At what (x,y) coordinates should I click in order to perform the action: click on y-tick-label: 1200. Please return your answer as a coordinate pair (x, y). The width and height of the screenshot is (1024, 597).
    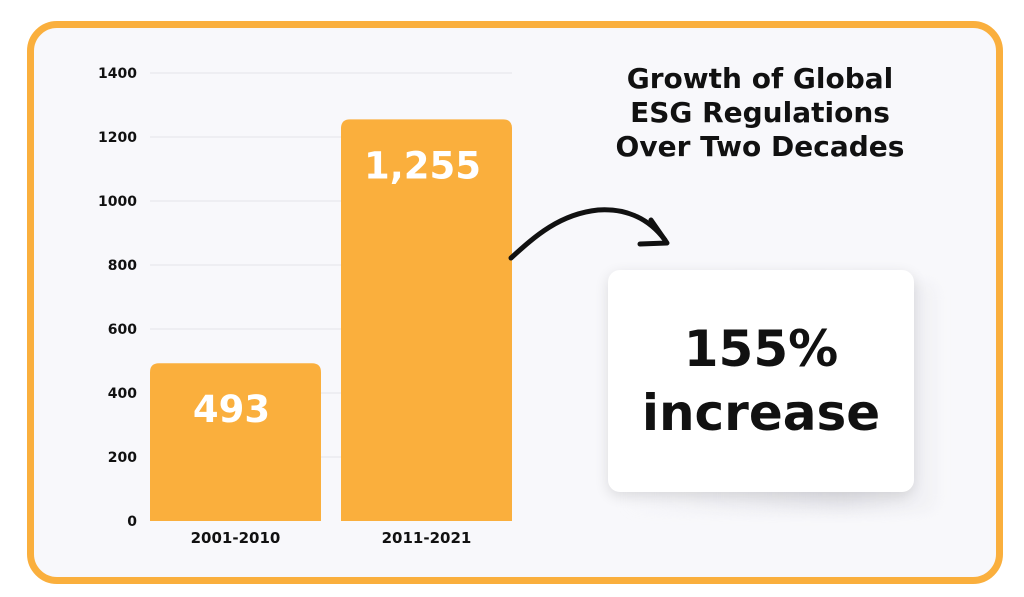
    Looking at the image, I should click on (117, 138).